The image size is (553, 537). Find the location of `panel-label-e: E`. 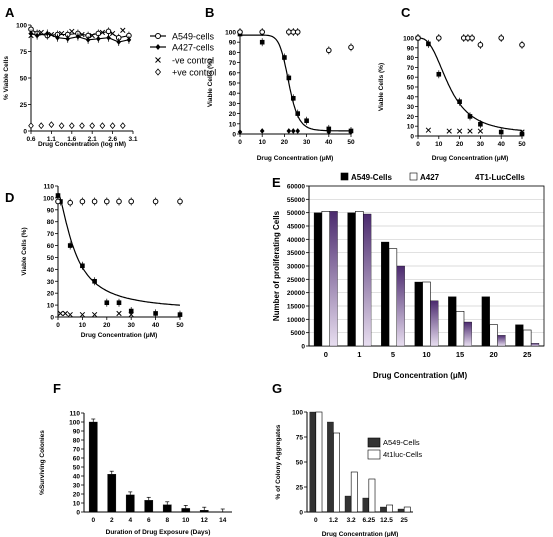

panel-label-e: E is located at coordinates (276, 182).